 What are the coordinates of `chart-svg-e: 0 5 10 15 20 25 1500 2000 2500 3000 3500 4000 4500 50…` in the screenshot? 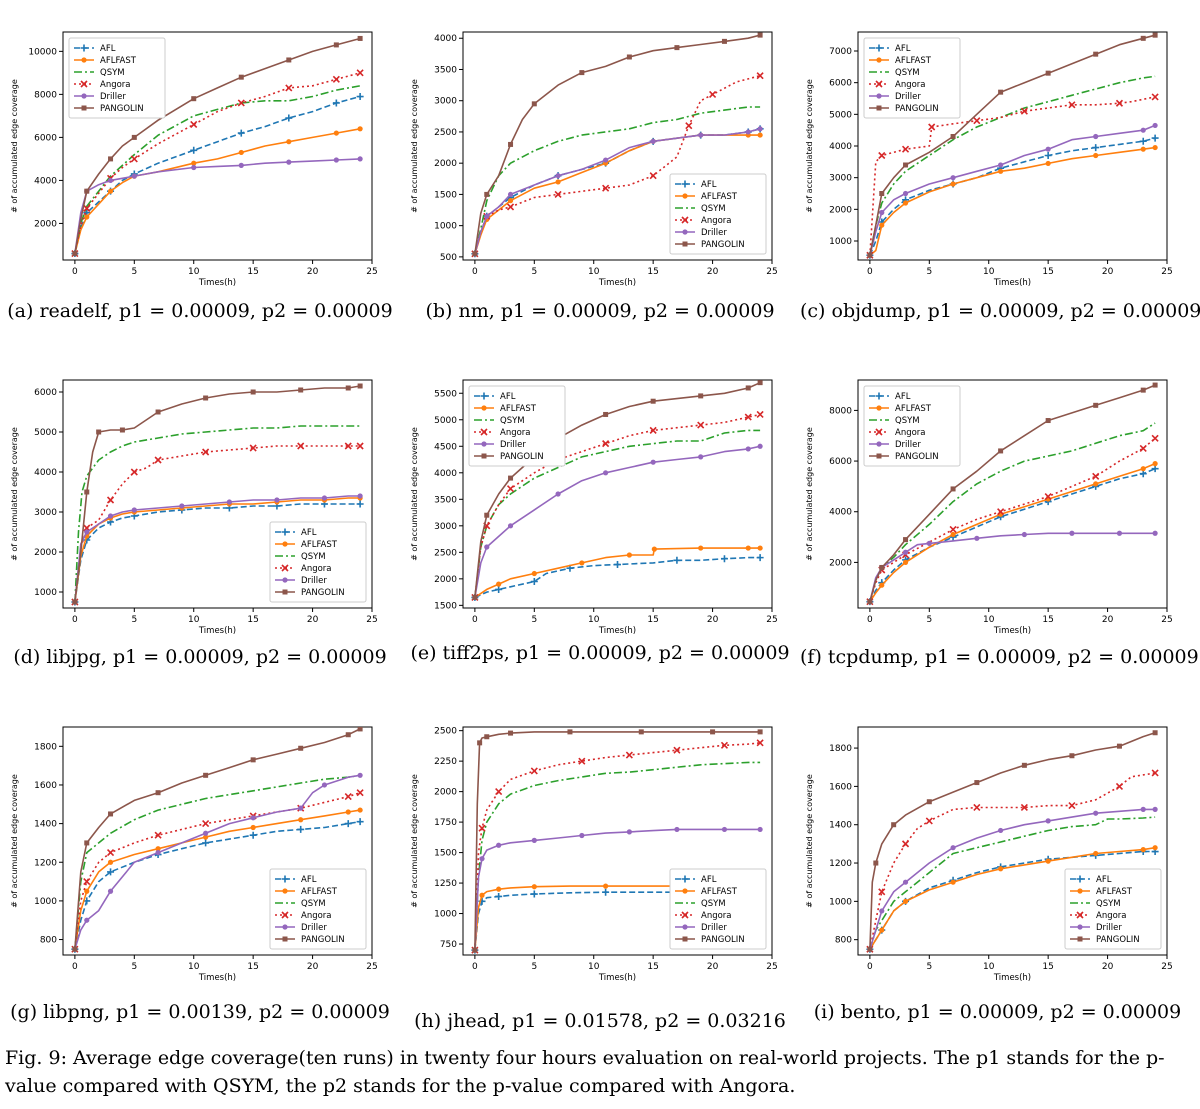 It's located at (594, 507).